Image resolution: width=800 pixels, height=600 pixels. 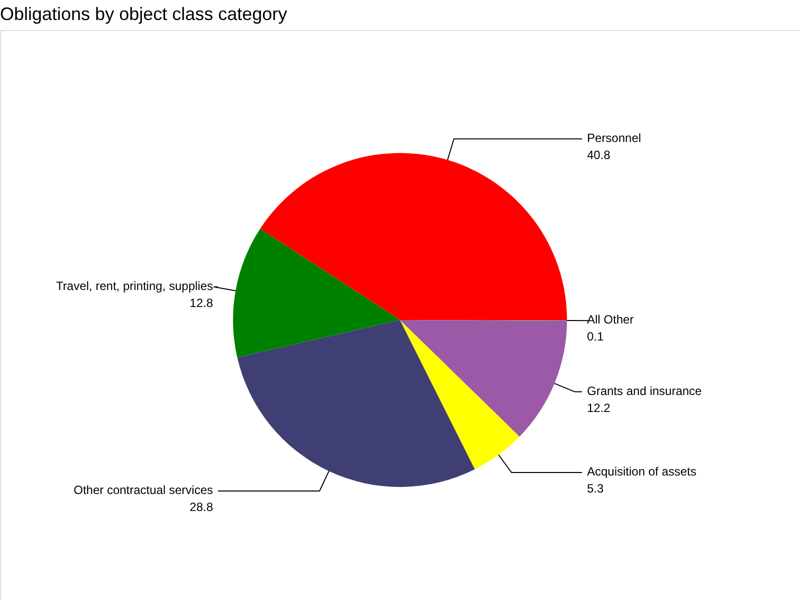 I want to click on slice-label: Acquisition of assets, so click(x=641, y=471).